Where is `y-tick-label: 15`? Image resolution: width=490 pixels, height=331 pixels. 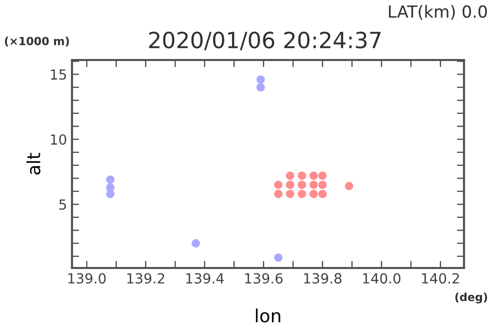 y-tick-label: 15 is located at coordinates (58, 74).